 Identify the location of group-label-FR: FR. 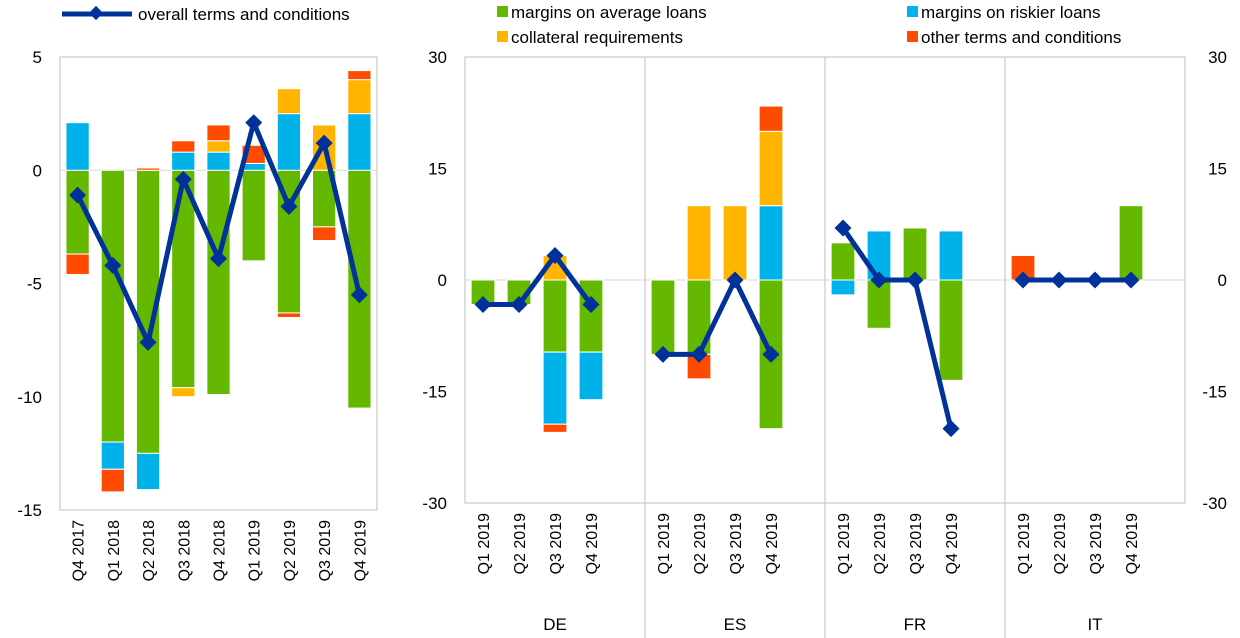
(915, 624).